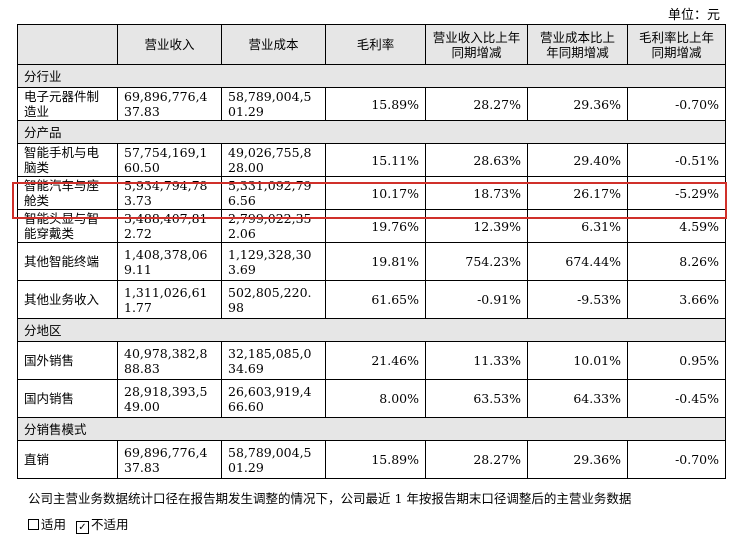 This screenshot has height=540, width=738. I want to click on row-label: 国外销售, so click(67, 360).